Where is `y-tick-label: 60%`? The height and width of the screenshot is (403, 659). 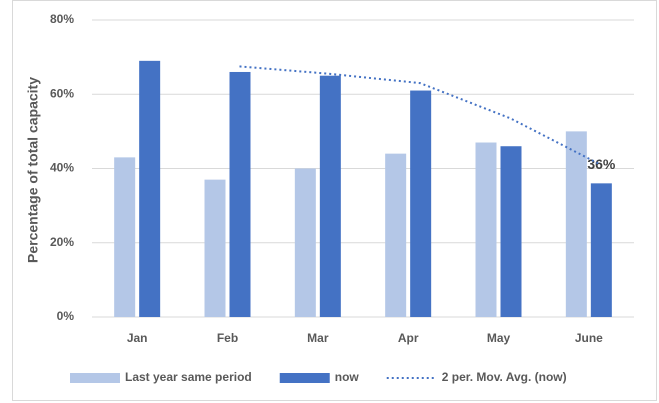
y-tick-label: 60% is located at coordinates (62, 93).